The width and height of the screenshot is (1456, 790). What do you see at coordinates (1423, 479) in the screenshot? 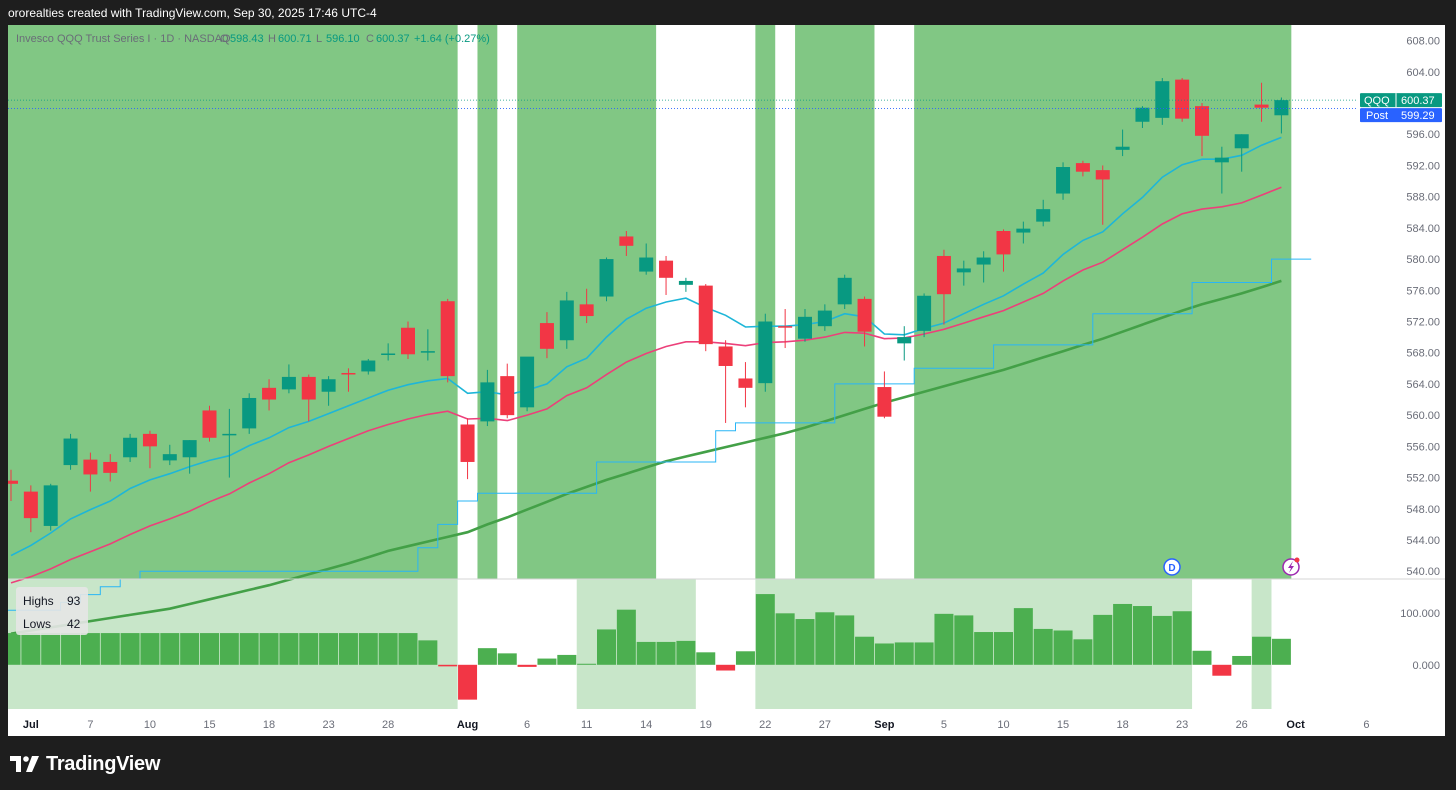
I see `y-tick-label: 552.00` at bounding box center [1423, 479].